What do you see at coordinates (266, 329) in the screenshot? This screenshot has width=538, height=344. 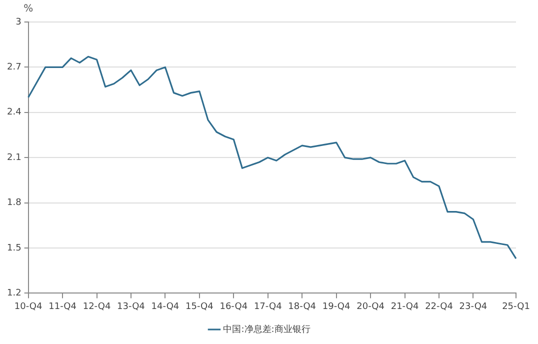 I see `legend-label: 中国:净息差:商业银行` at bounding box center [266, 329].